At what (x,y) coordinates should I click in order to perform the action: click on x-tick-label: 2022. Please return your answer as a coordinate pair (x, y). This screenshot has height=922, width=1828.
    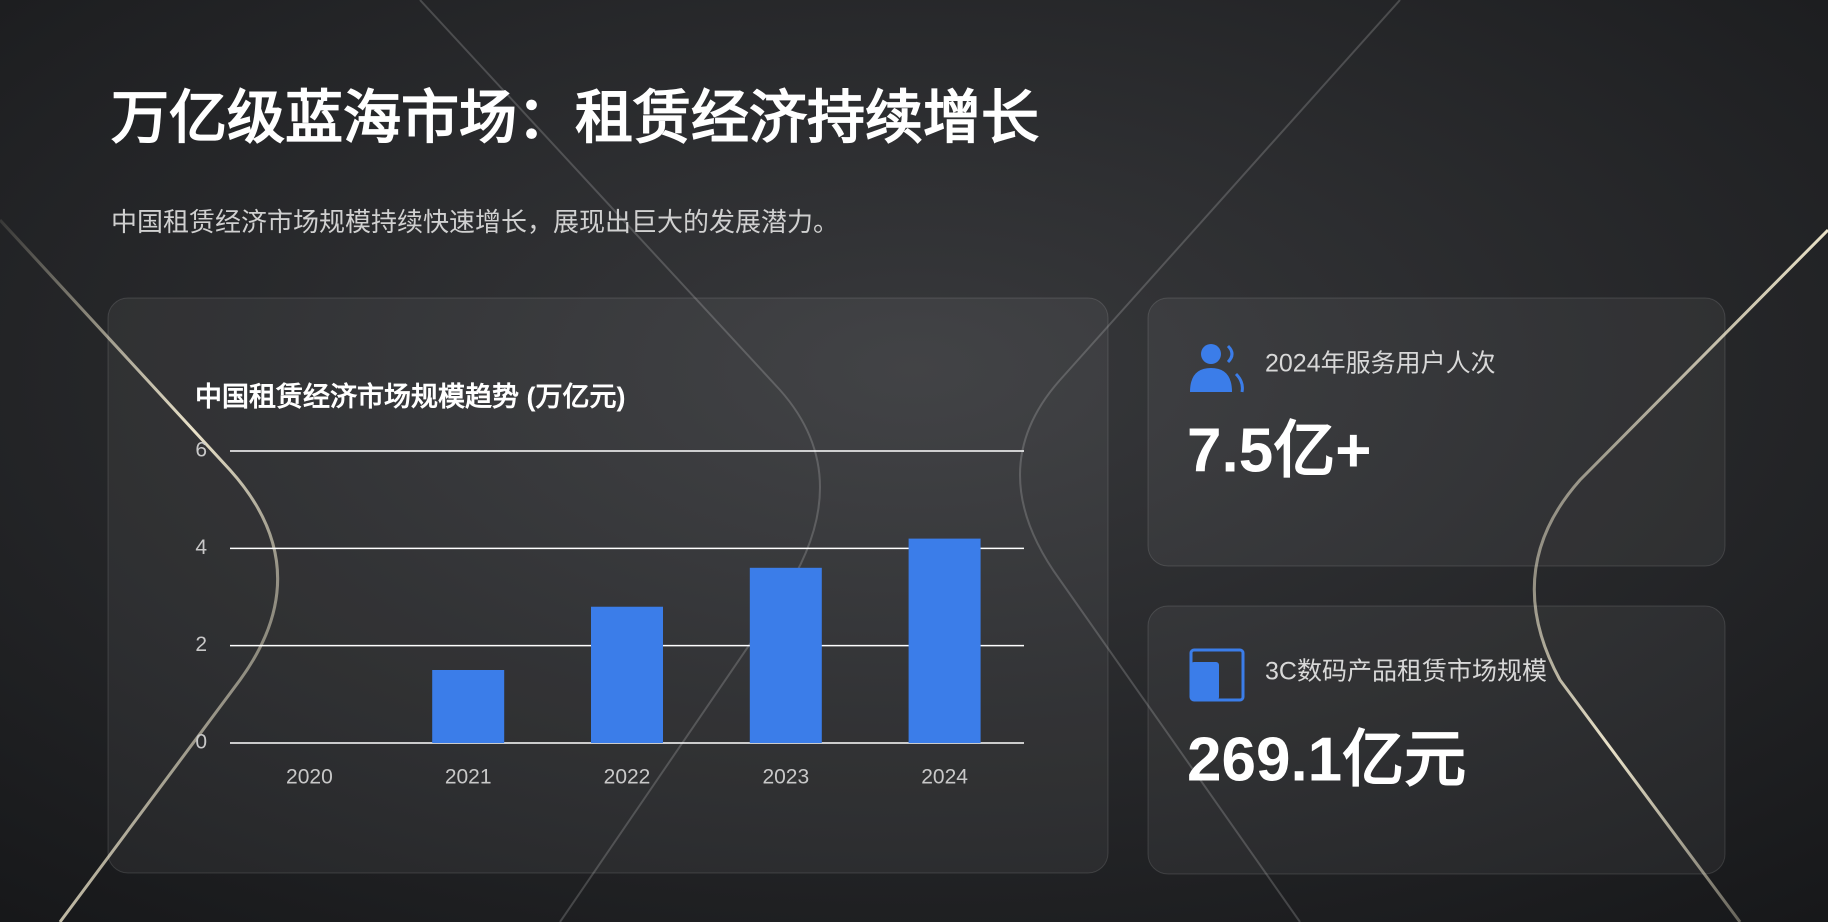
    Looking at the image, I should click on (627, 777).